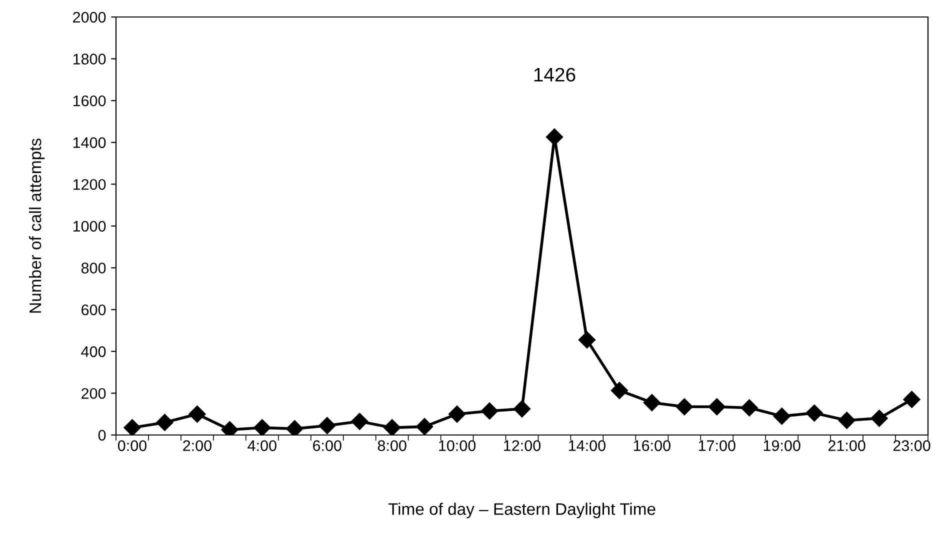 This screenshot has height=539, width=938. What do you see at coordinates (89, 17) in the screenshot?
I see `y-tick-label: 2000` at bounding box center [89, 17].